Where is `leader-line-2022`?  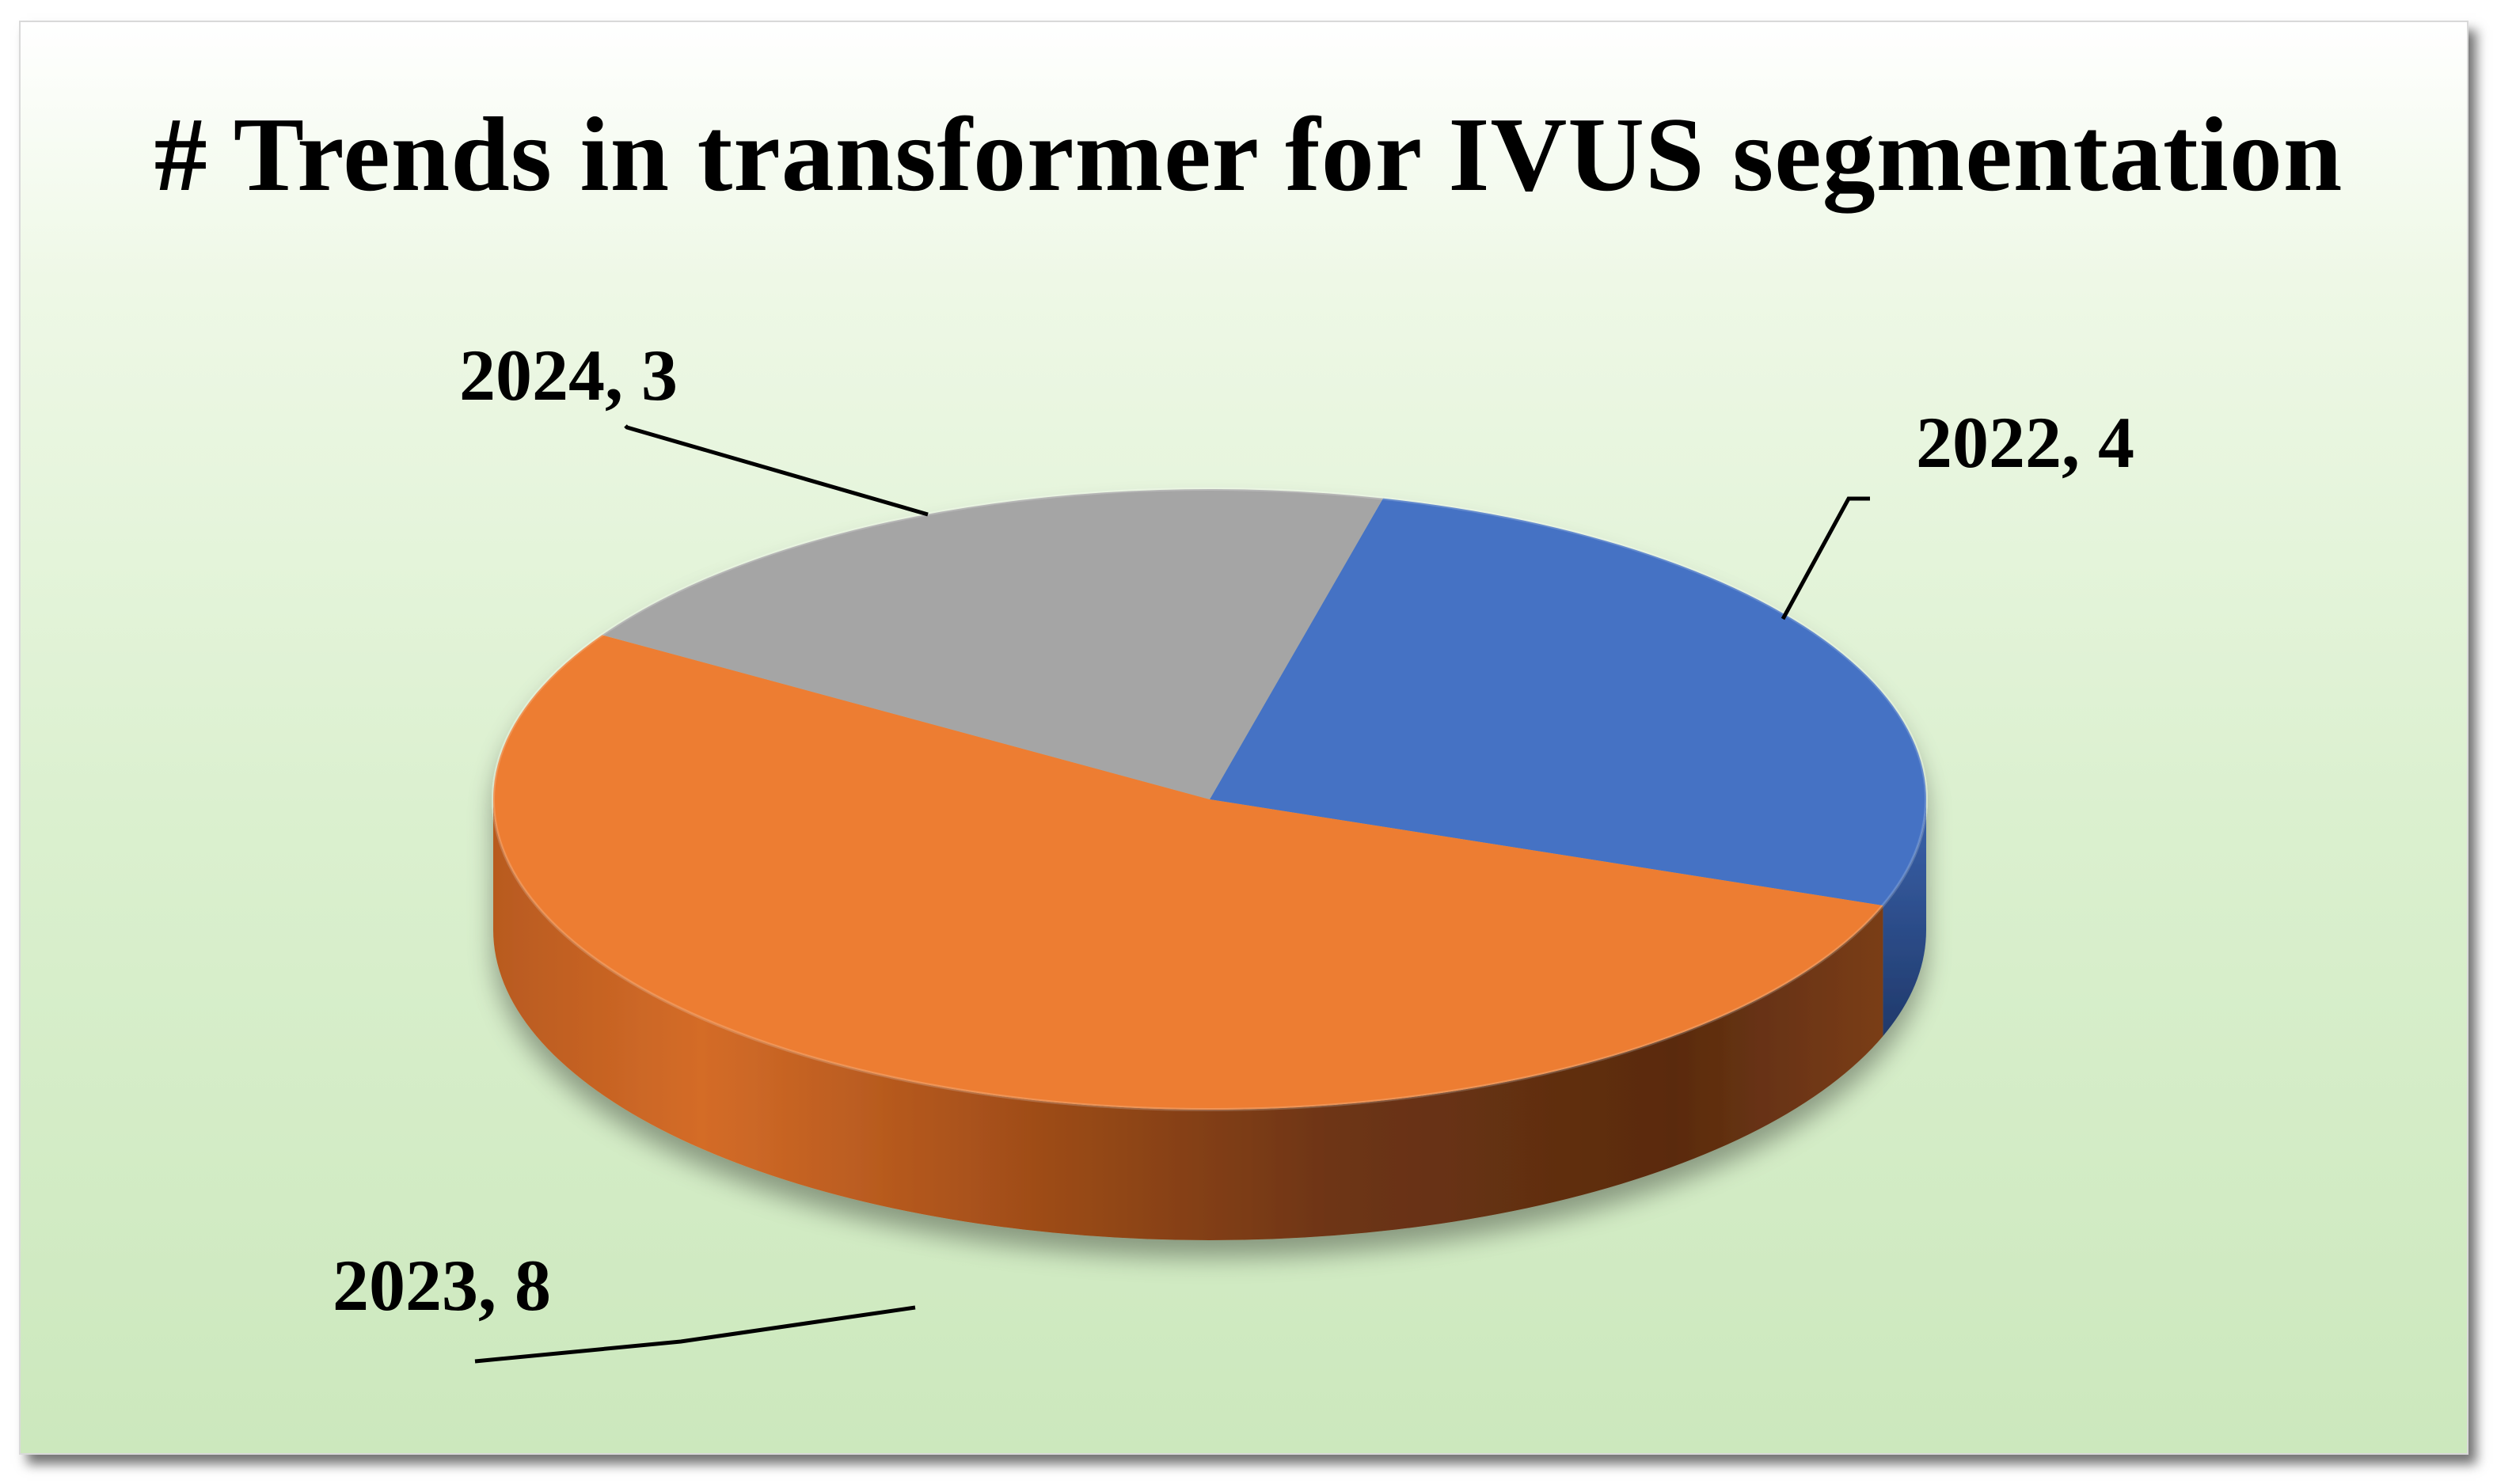
leader-line-2022 is located at coordinates (1825, 558).